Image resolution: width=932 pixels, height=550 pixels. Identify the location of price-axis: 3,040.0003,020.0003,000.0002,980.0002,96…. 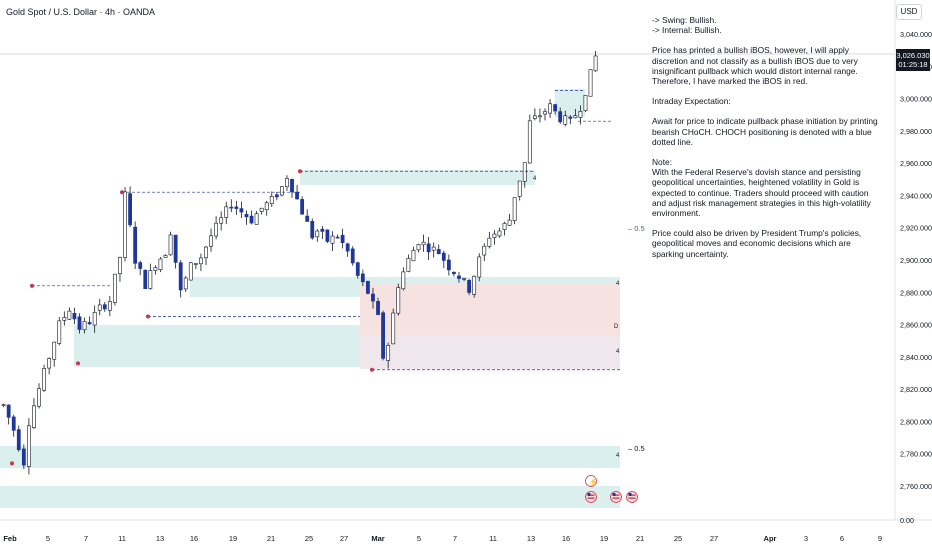
(916, 277).